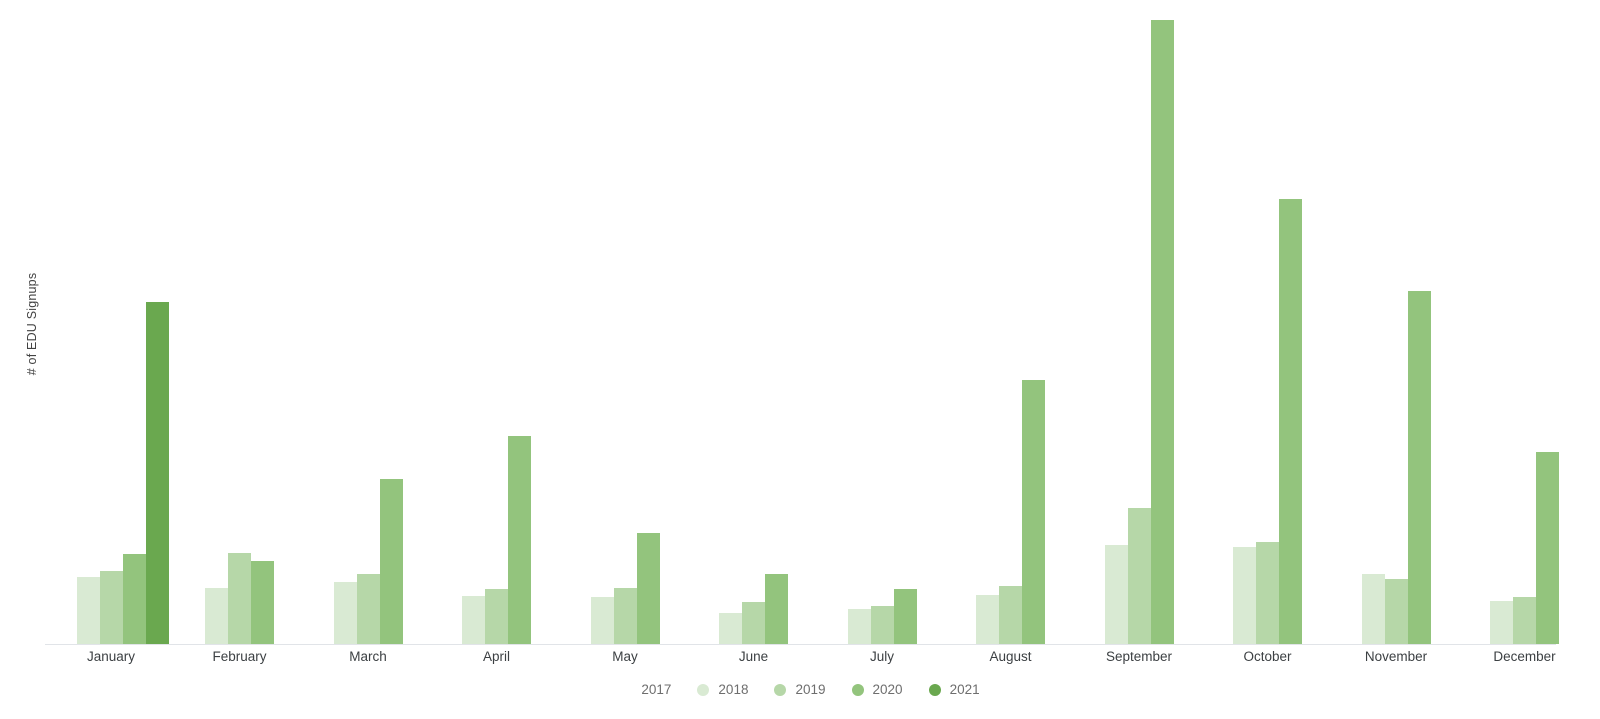 This screenshot has width=1600, height=719. I want to click on legend-label-2018: 2018, so click(733, 689).